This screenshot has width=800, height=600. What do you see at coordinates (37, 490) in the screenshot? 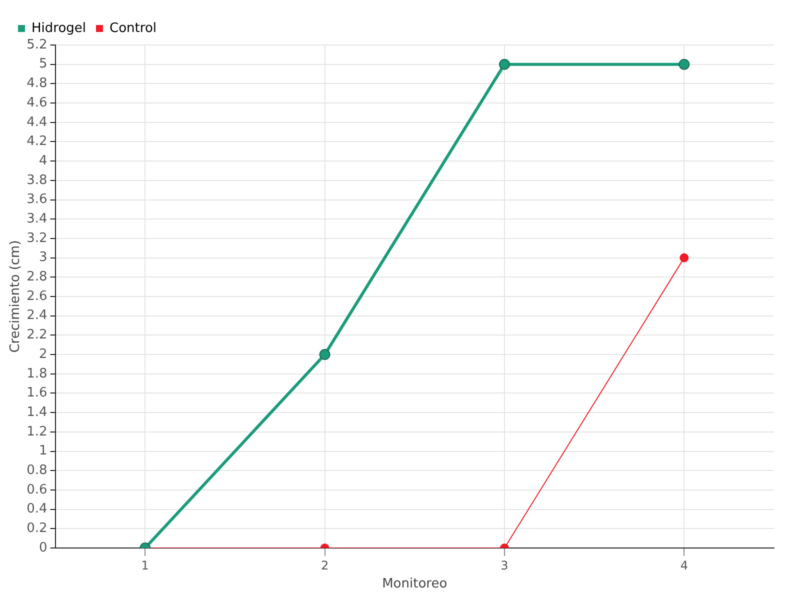
I see `y-tick-label: 0.6` at bounding box center [37, 490].